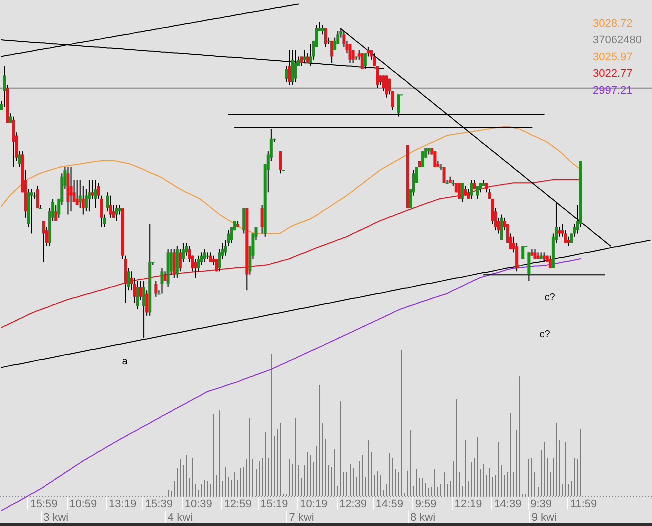  Describe the element at coordinates (44, 504) in the screenshot. I see `x-tick-label: 15:59` at that location.